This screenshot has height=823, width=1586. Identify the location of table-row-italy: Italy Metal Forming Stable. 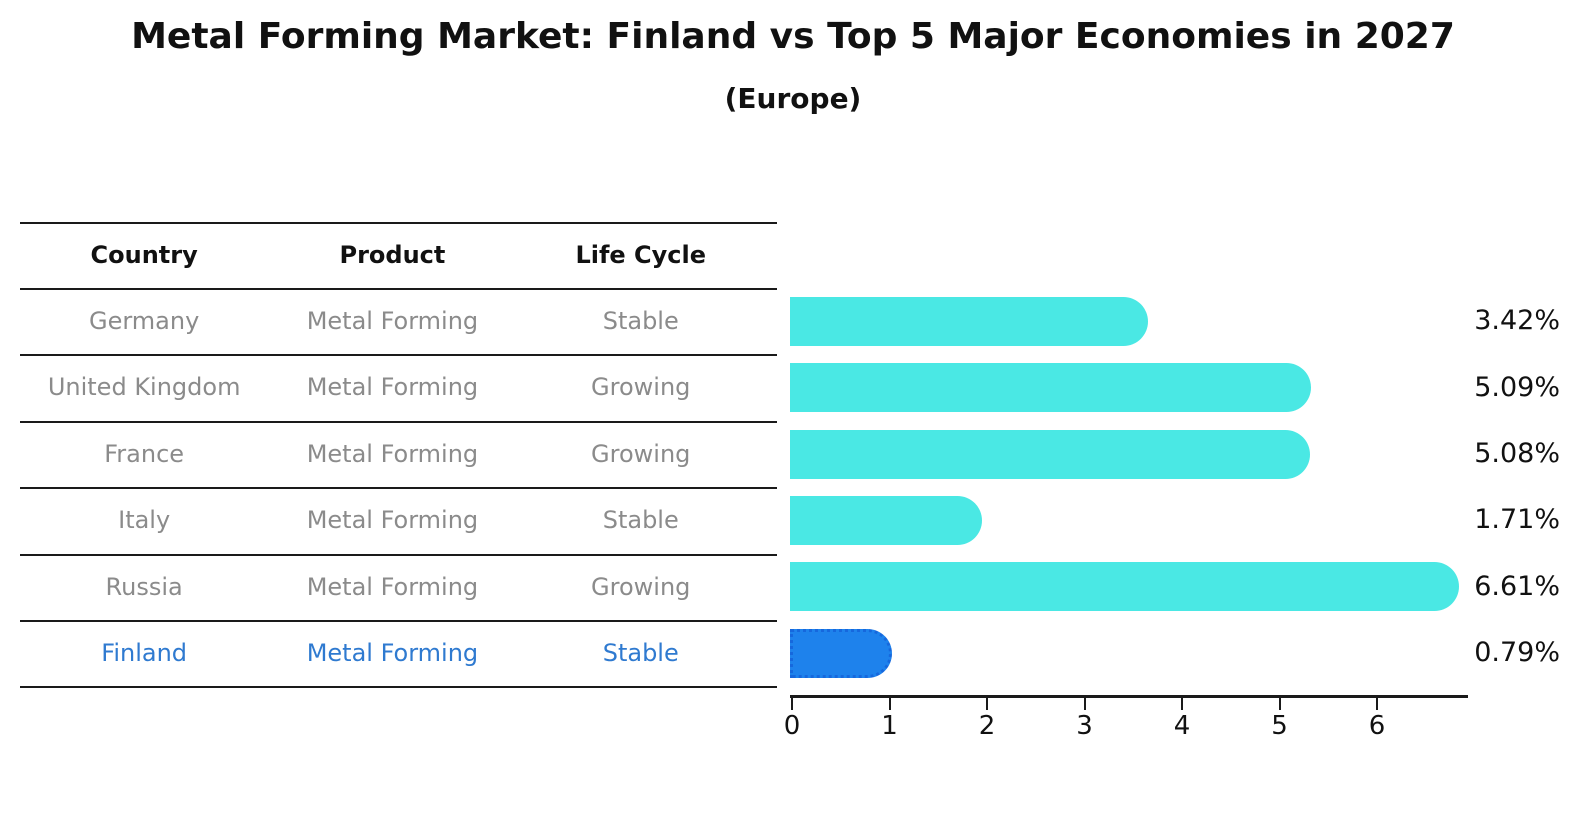
(392, 520).